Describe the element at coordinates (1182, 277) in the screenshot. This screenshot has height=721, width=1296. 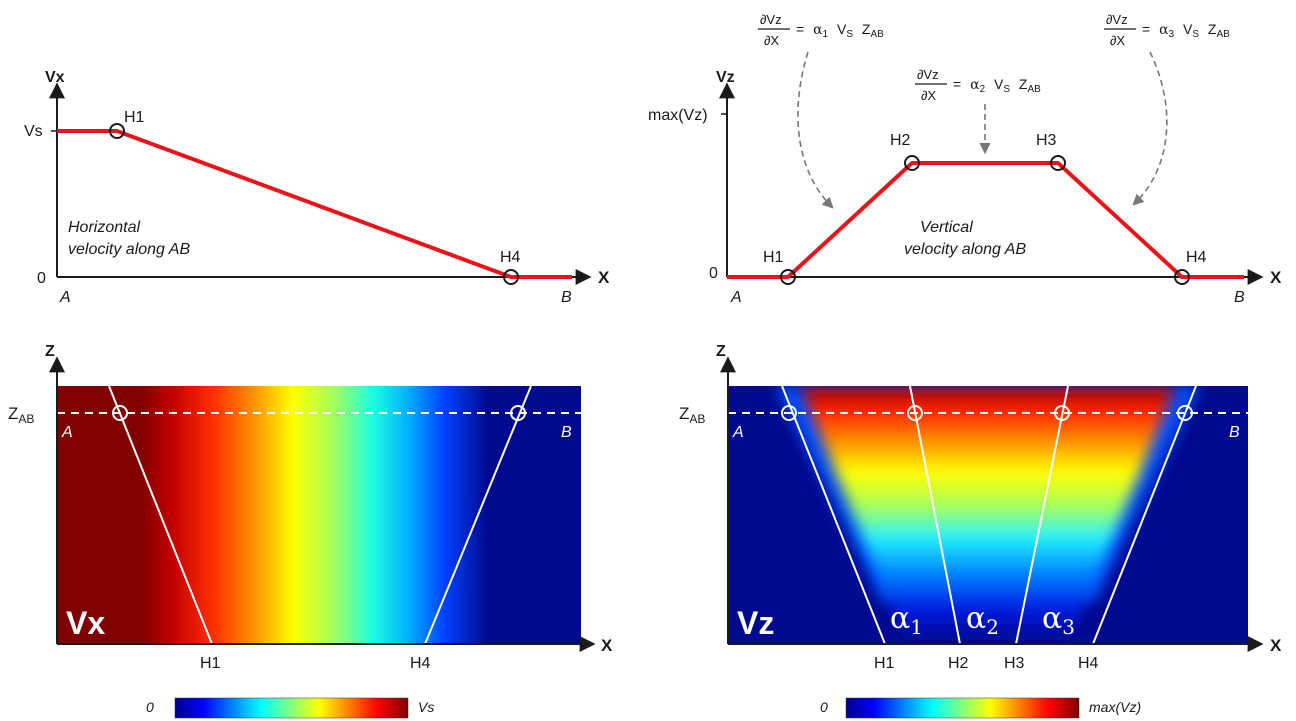
I see `vz-point-h4` at that location.